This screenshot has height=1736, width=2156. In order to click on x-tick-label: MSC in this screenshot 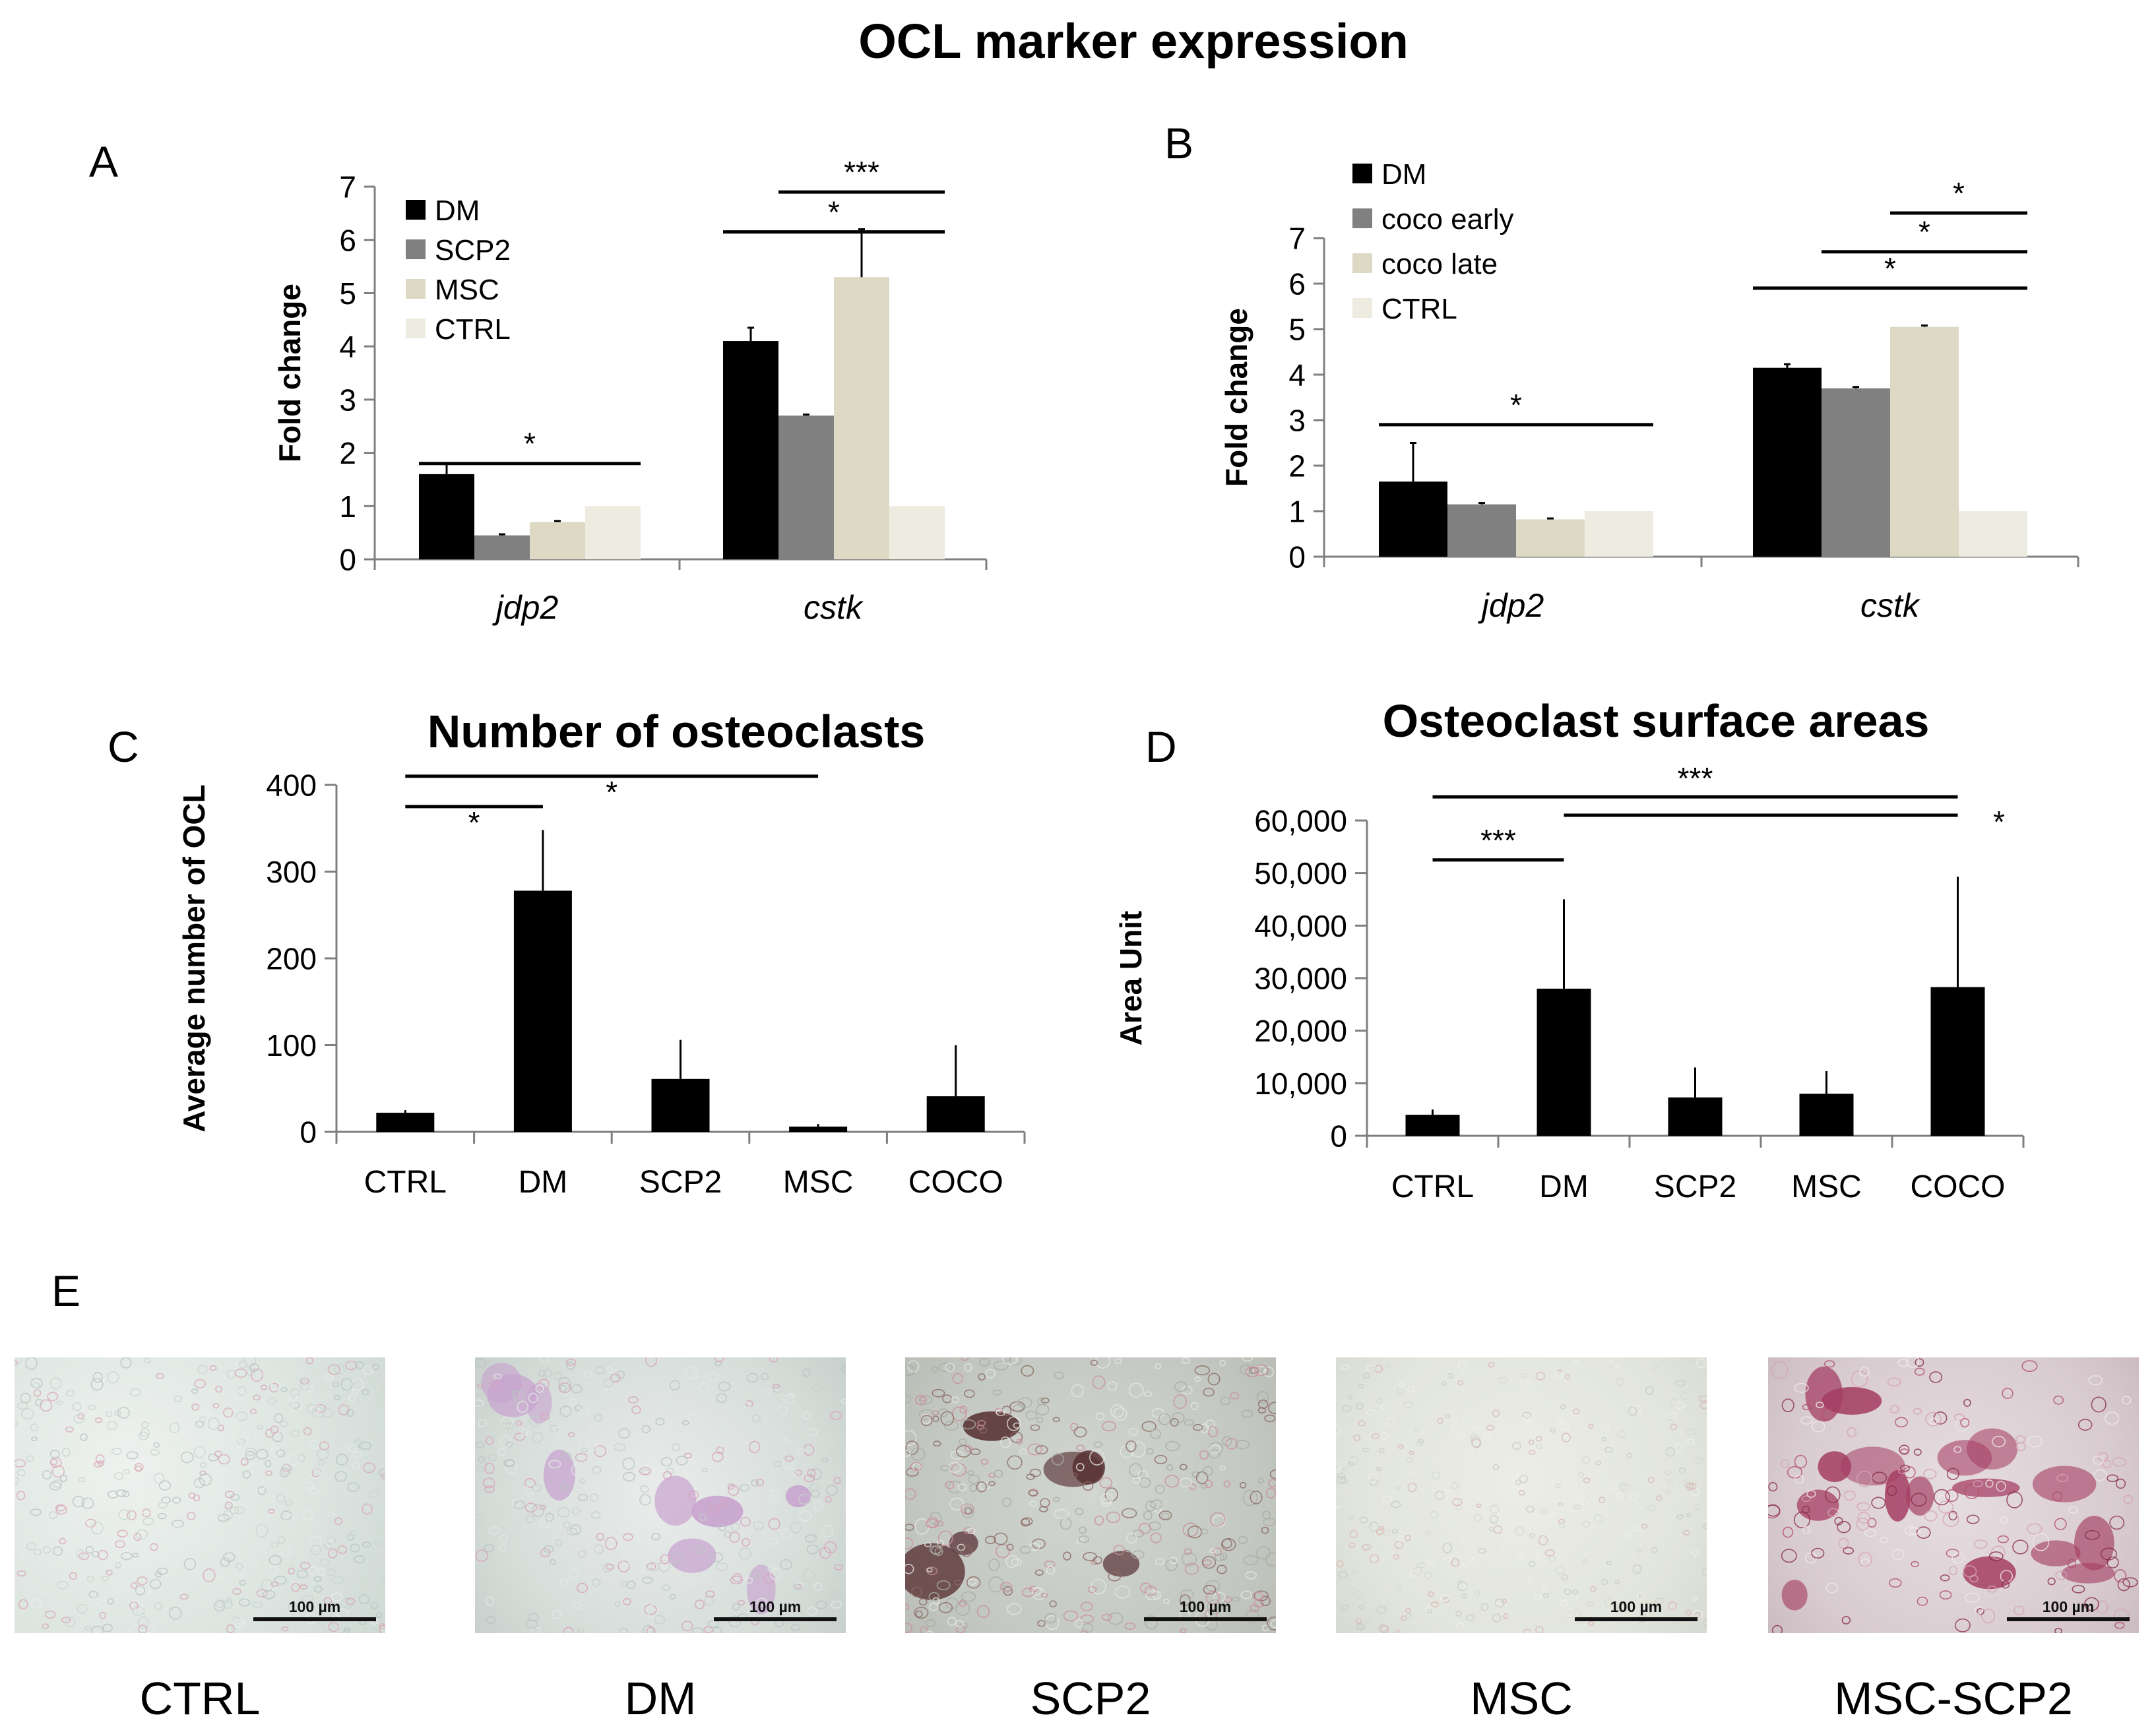, I will do `click(1827, 1186)`.